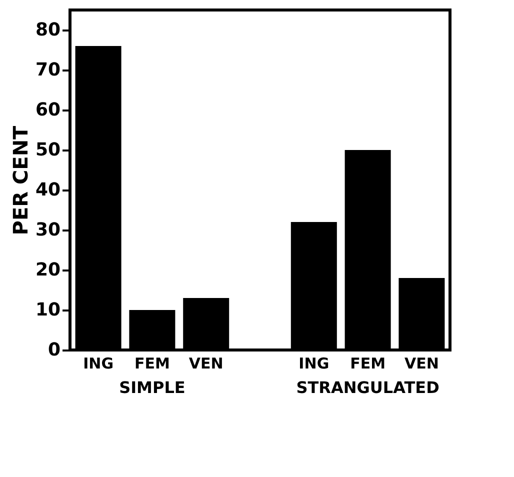  Describe the element at coordinates (152, 387) in the screenshot. I see `text: SIMPLE` at that location.